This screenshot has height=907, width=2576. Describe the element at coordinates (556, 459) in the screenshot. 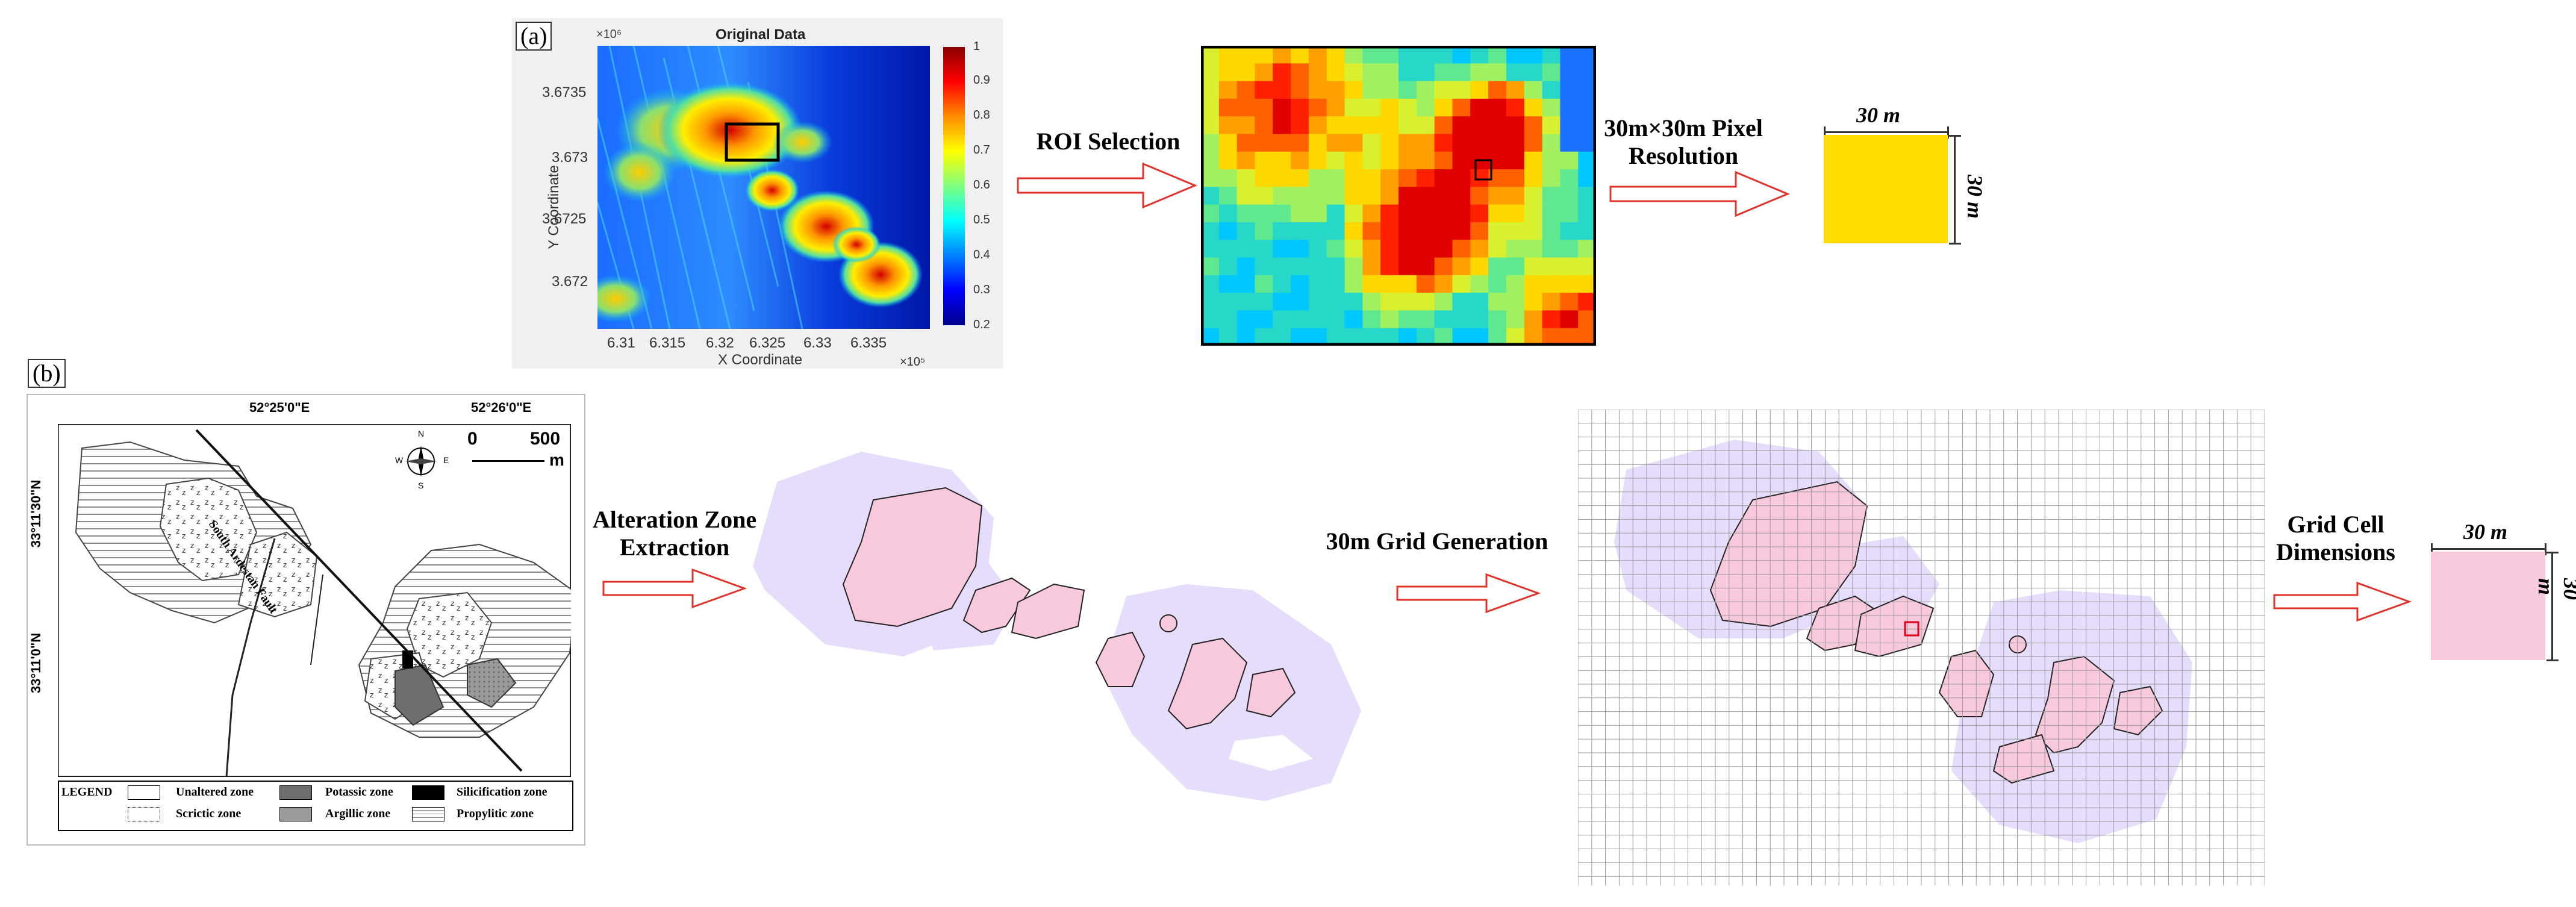

I see `scale-unit: m` at that location.